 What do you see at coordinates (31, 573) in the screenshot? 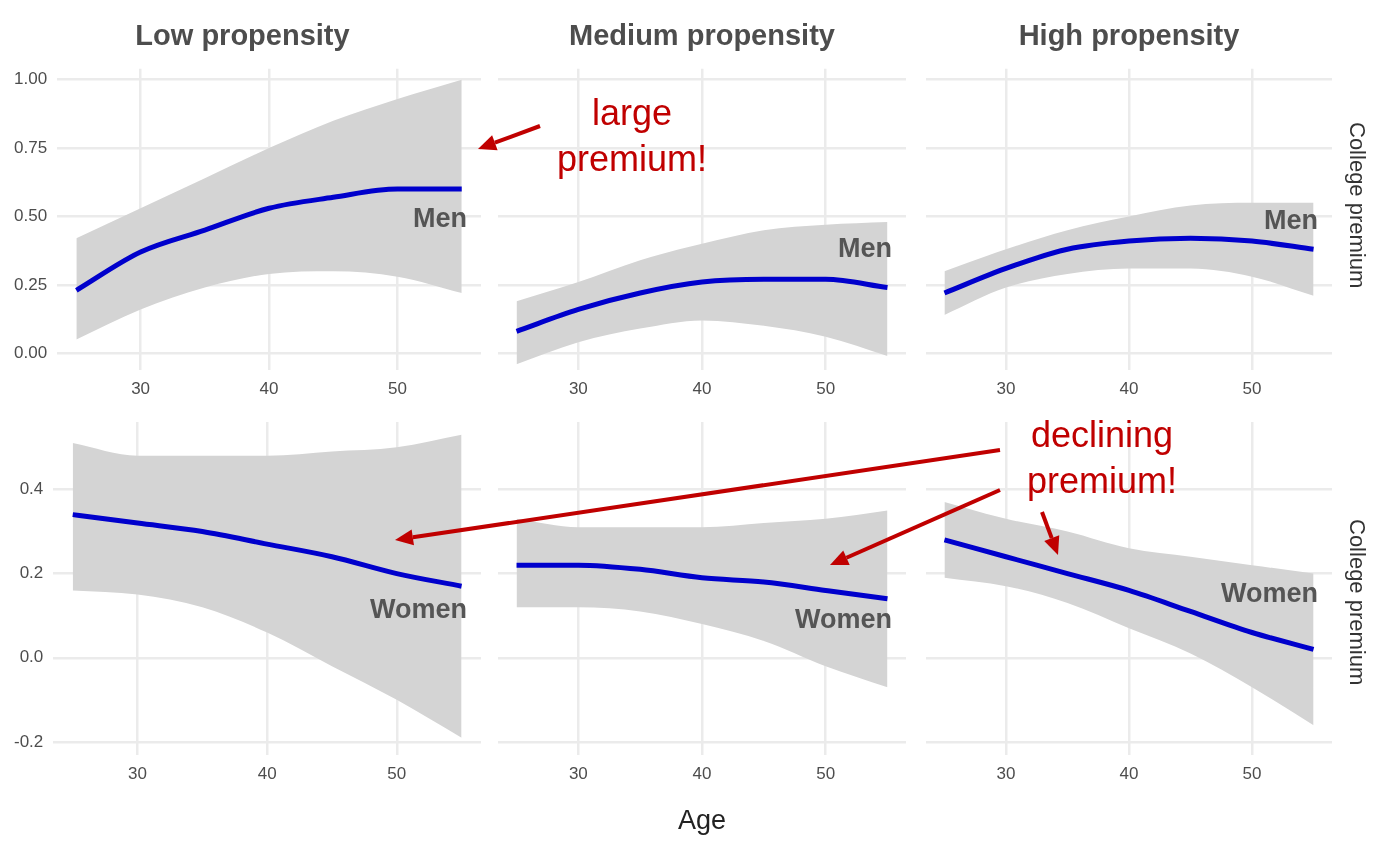
I see `y-tick-label: 0.2` at bounding box center [31, 573].